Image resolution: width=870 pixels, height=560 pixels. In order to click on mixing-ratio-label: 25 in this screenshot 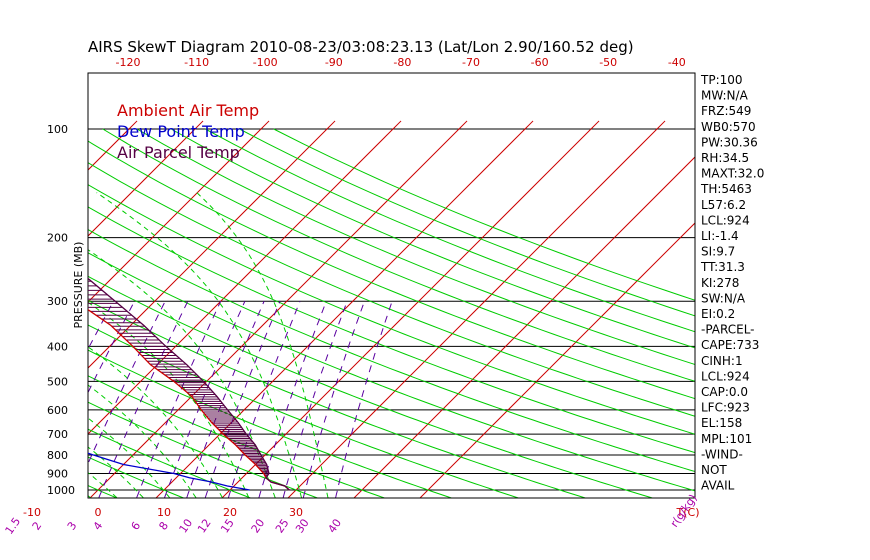, I will do `click(282, 526)`.